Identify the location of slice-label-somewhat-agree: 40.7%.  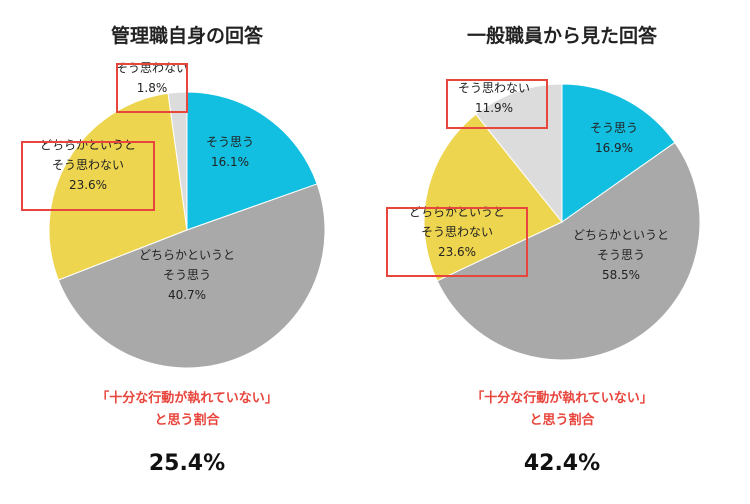
(187, 295).